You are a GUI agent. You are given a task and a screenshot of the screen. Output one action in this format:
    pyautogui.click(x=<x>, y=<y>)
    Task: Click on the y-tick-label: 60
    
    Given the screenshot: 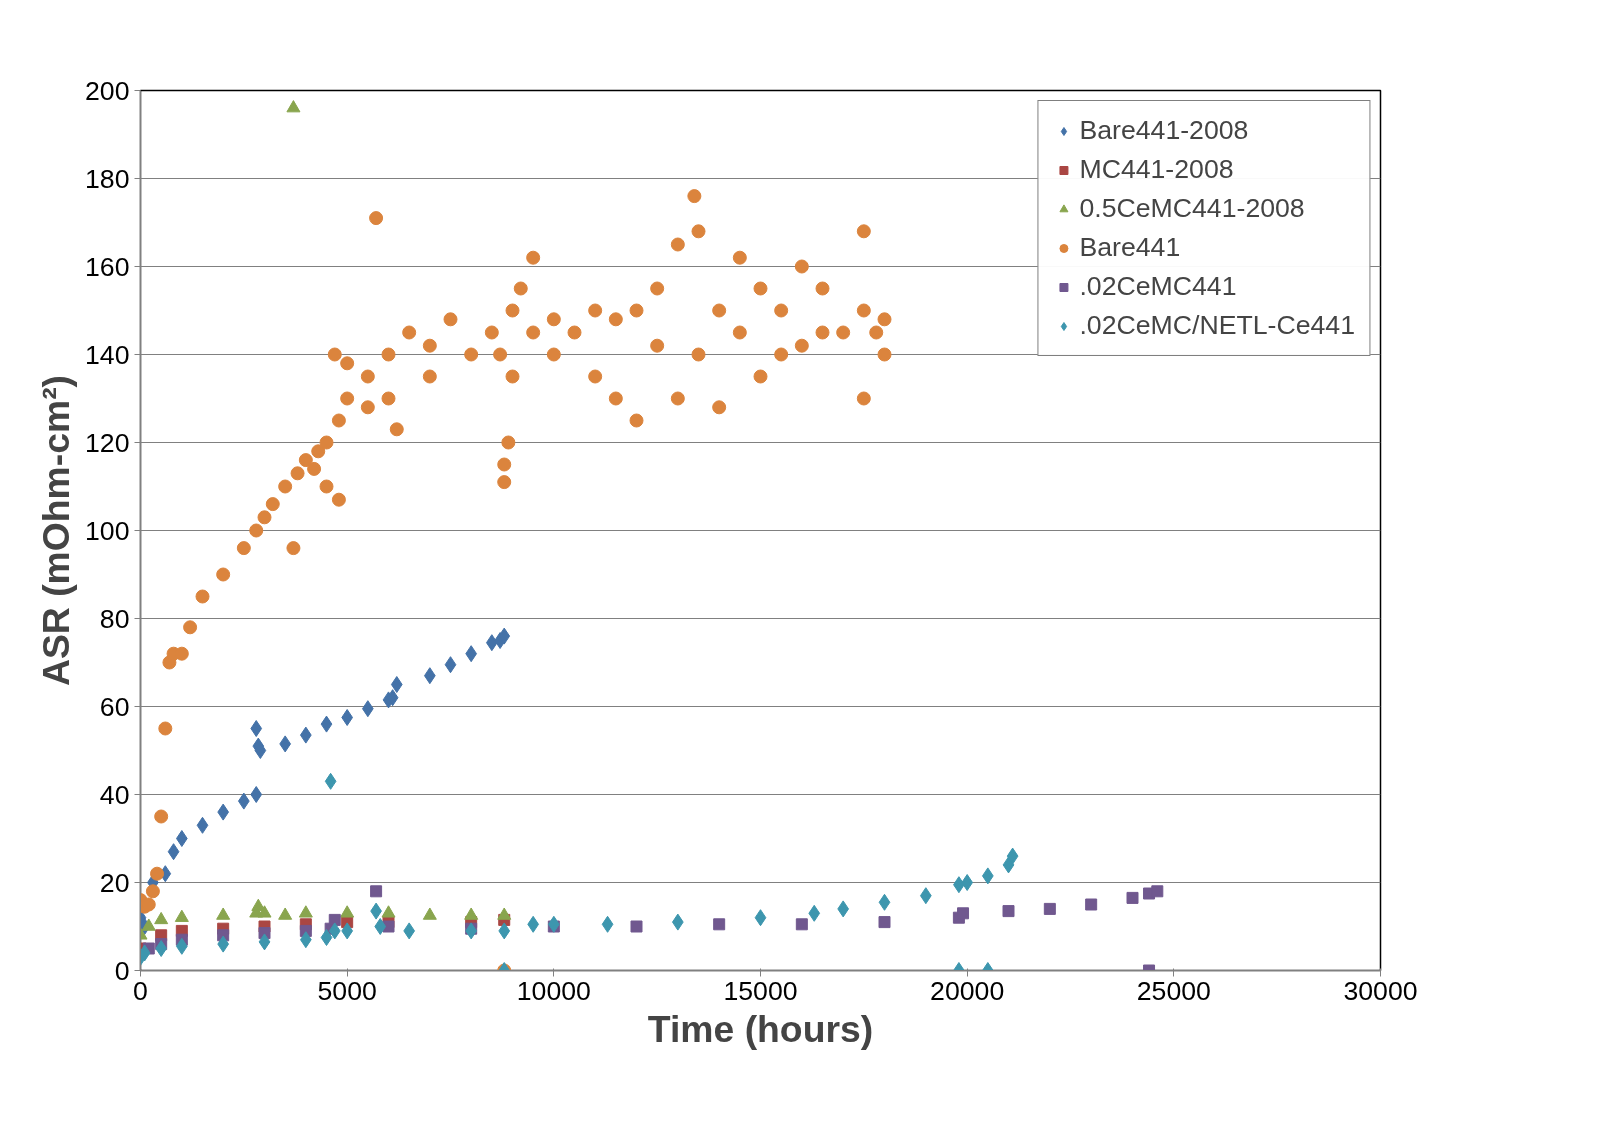 What is the action you would take?
    pyautogui.click(x=114, y=706)
    